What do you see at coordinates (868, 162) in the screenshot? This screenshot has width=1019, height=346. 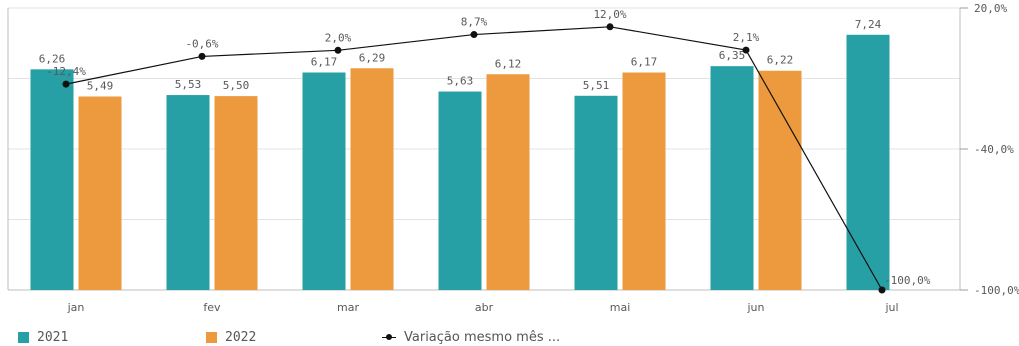 I see `bar-2021-jul` at bounding box center [868, 162].